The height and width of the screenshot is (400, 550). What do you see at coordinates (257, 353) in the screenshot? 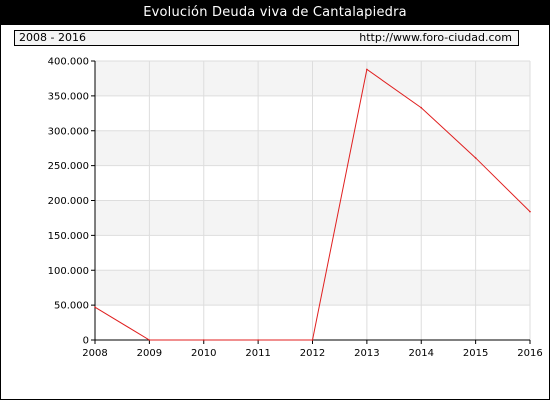
I see `x-tick-label: 2011` at bounding box center [257, 353].